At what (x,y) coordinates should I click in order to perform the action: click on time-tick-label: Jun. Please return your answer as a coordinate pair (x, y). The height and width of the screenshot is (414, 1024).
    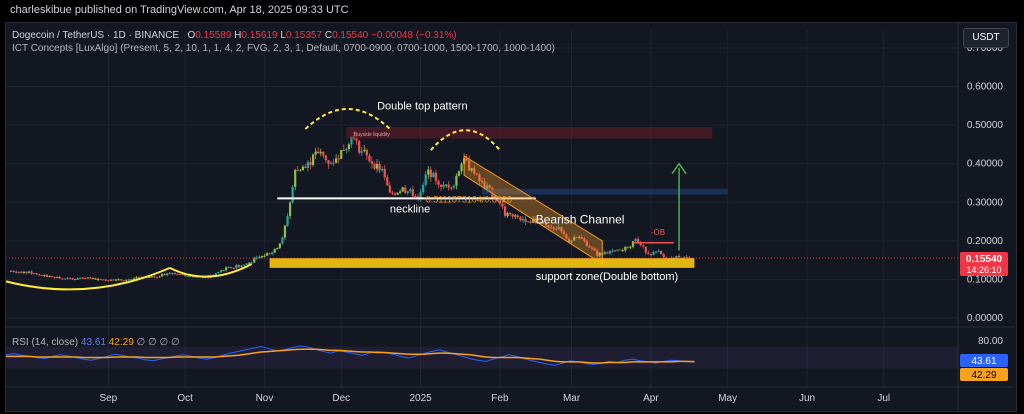
    Looking at the image, I should click on (807, 398).